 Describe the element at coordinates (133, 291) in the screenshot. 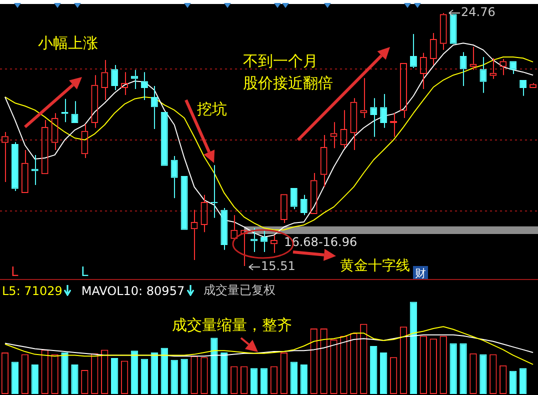

I see `text: MAVOL10: 80957` at that location.